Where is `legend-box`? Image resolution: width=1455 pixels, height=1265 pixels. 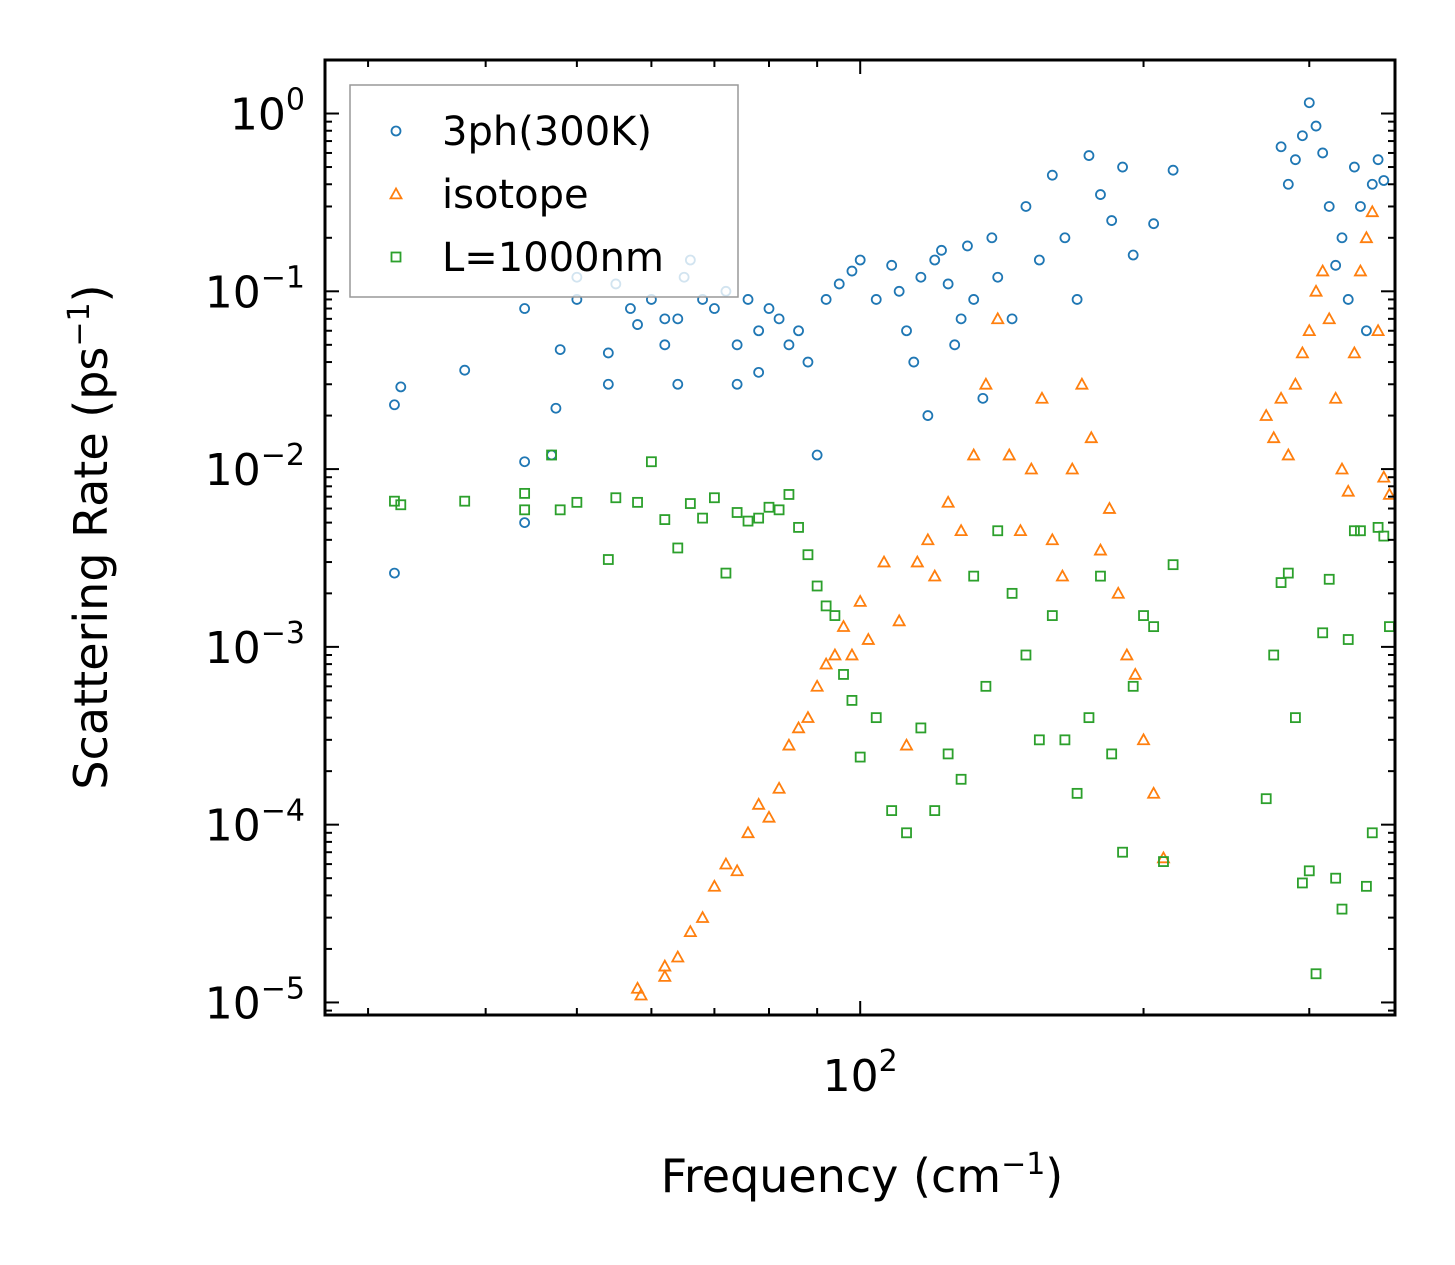 legend-box is located at coordinates (544, 191).